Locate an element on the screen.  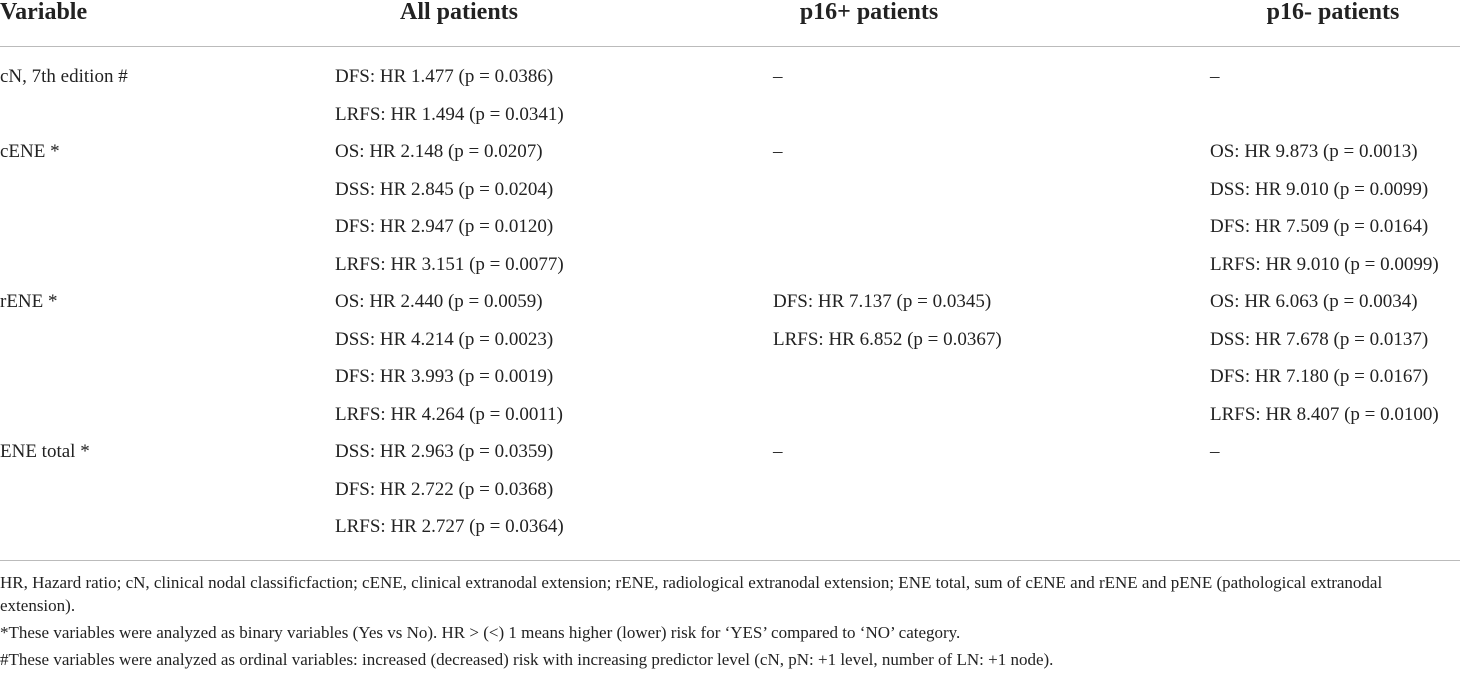
result-cell: DFS: HR 1.477 (p = 0.0386) is located at coordinates (444, 76).